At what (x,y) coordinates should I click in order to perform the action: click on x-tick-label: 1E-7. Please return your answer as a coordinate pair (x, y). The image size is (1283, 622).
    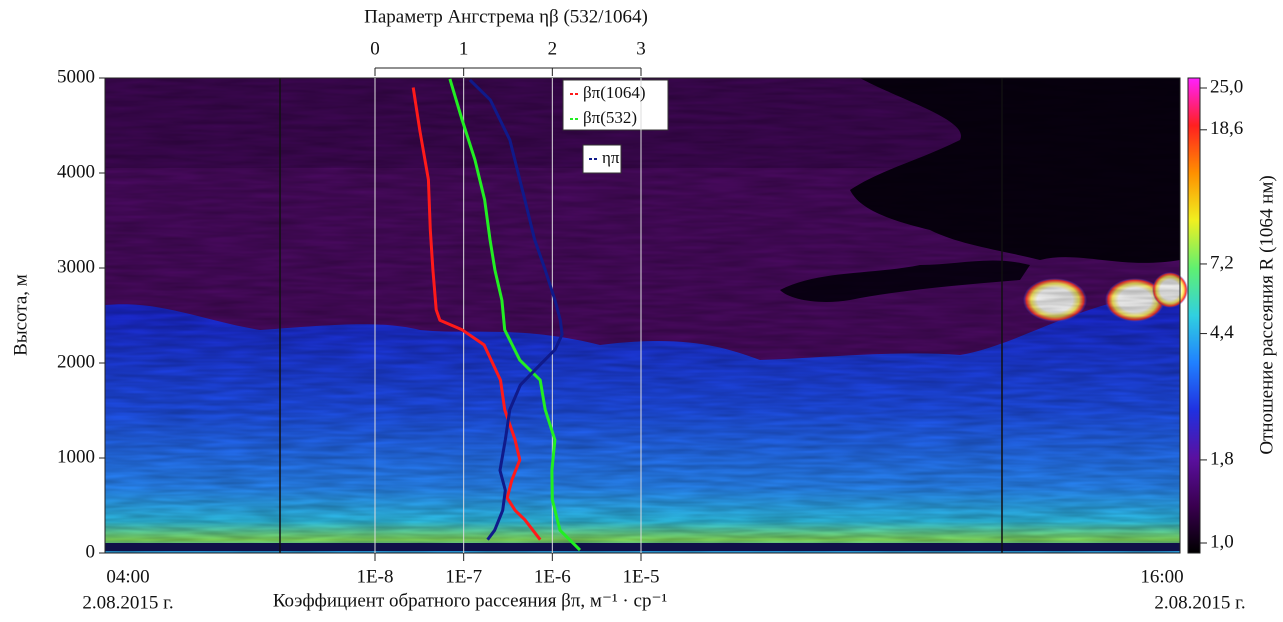
    Looking at the image, I should click on (463, 576).